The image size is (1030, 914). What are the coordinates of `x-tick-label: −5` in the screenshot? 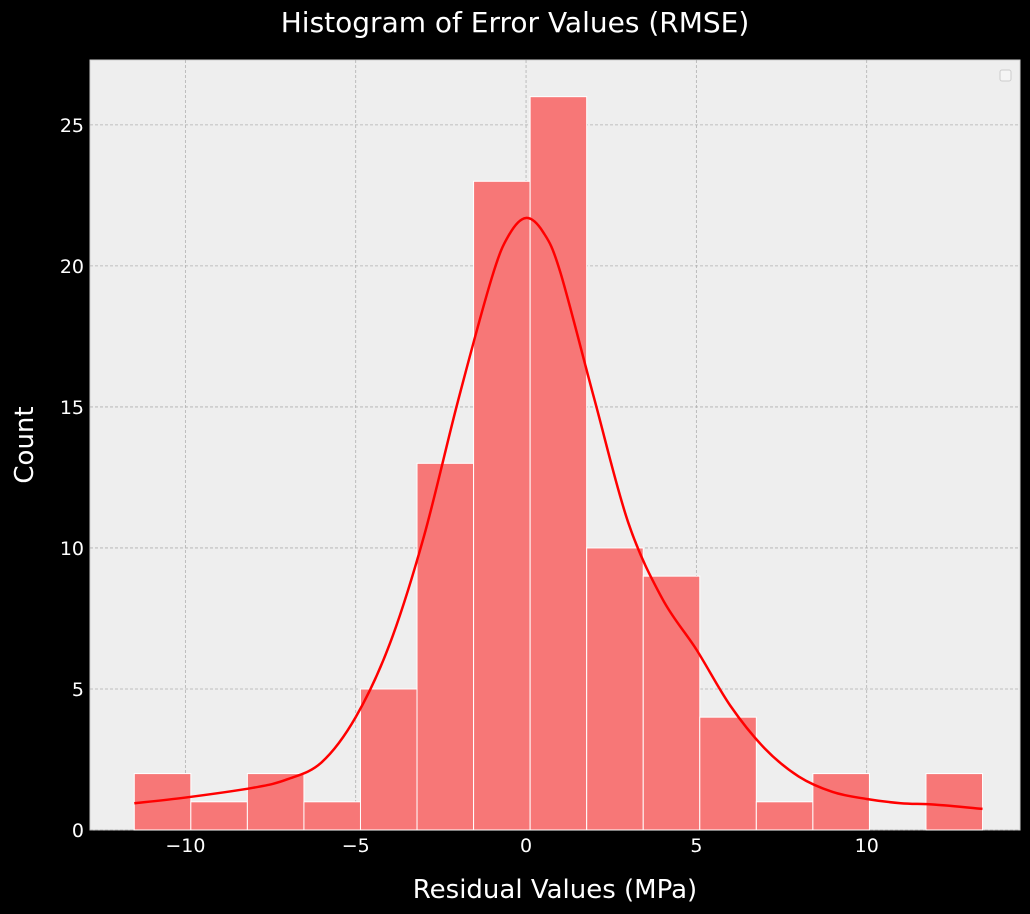 It's located at (356, 846).